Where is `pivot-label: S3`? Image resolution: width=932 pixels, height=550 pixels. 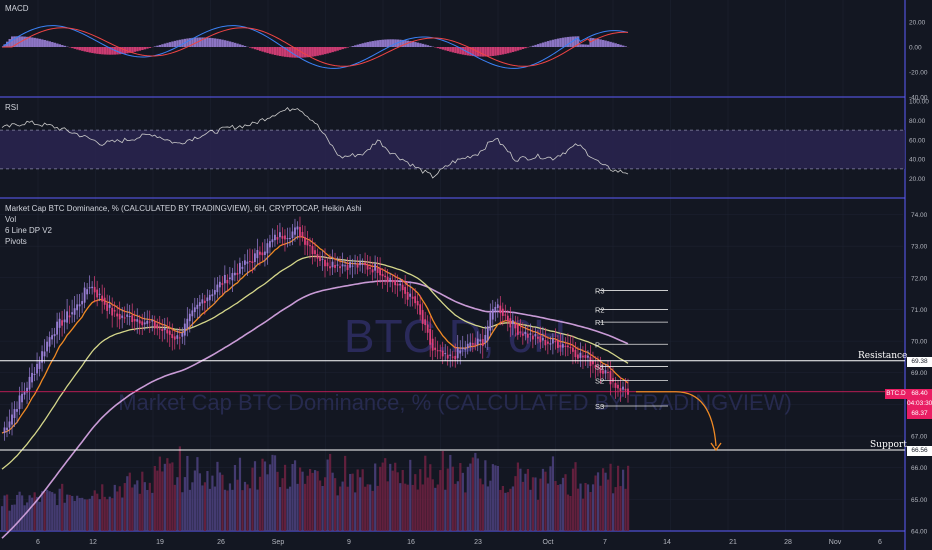 pivot-label: S3 is located at coordinates (599, 406).